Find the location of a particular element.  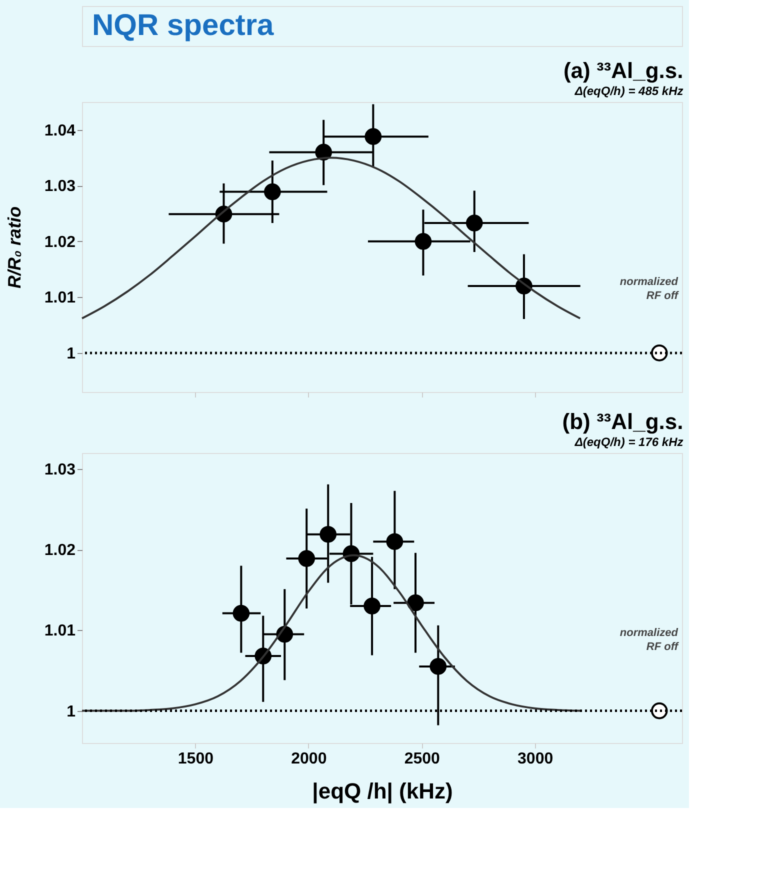

x-tick-label: 2000 is located at coordinates (309, 759).